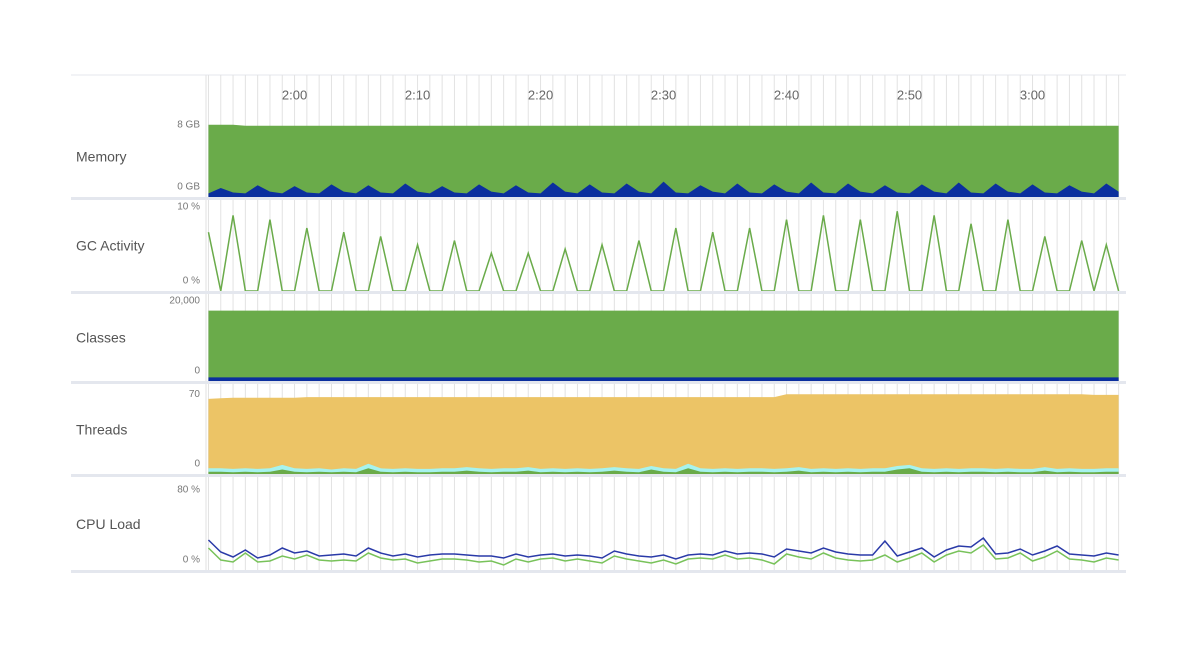 The width and height of the screenshot is (1194, 651). What do you see at coordinates (101, 430) in the screenshot?
I see `row-label: Threads` at bounding box center [101, 430].